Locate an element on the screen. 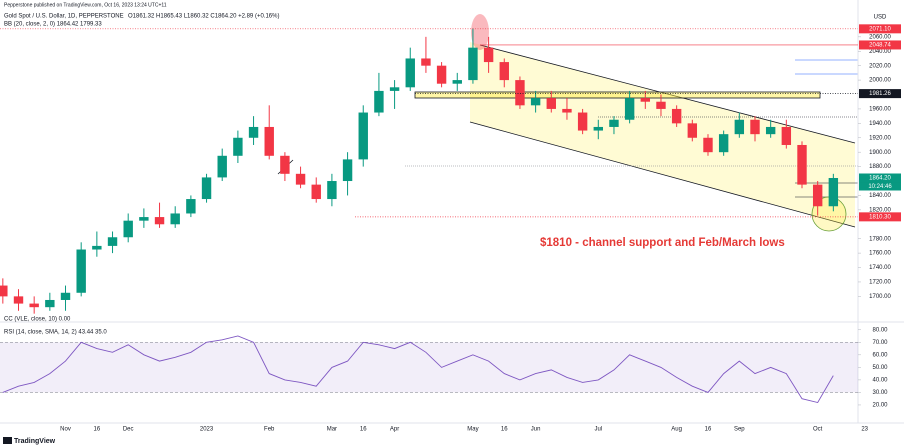 The width and height of the screenshot is (904, 448). y-tick-label: 50.00 is located at coordinates (880, 368).